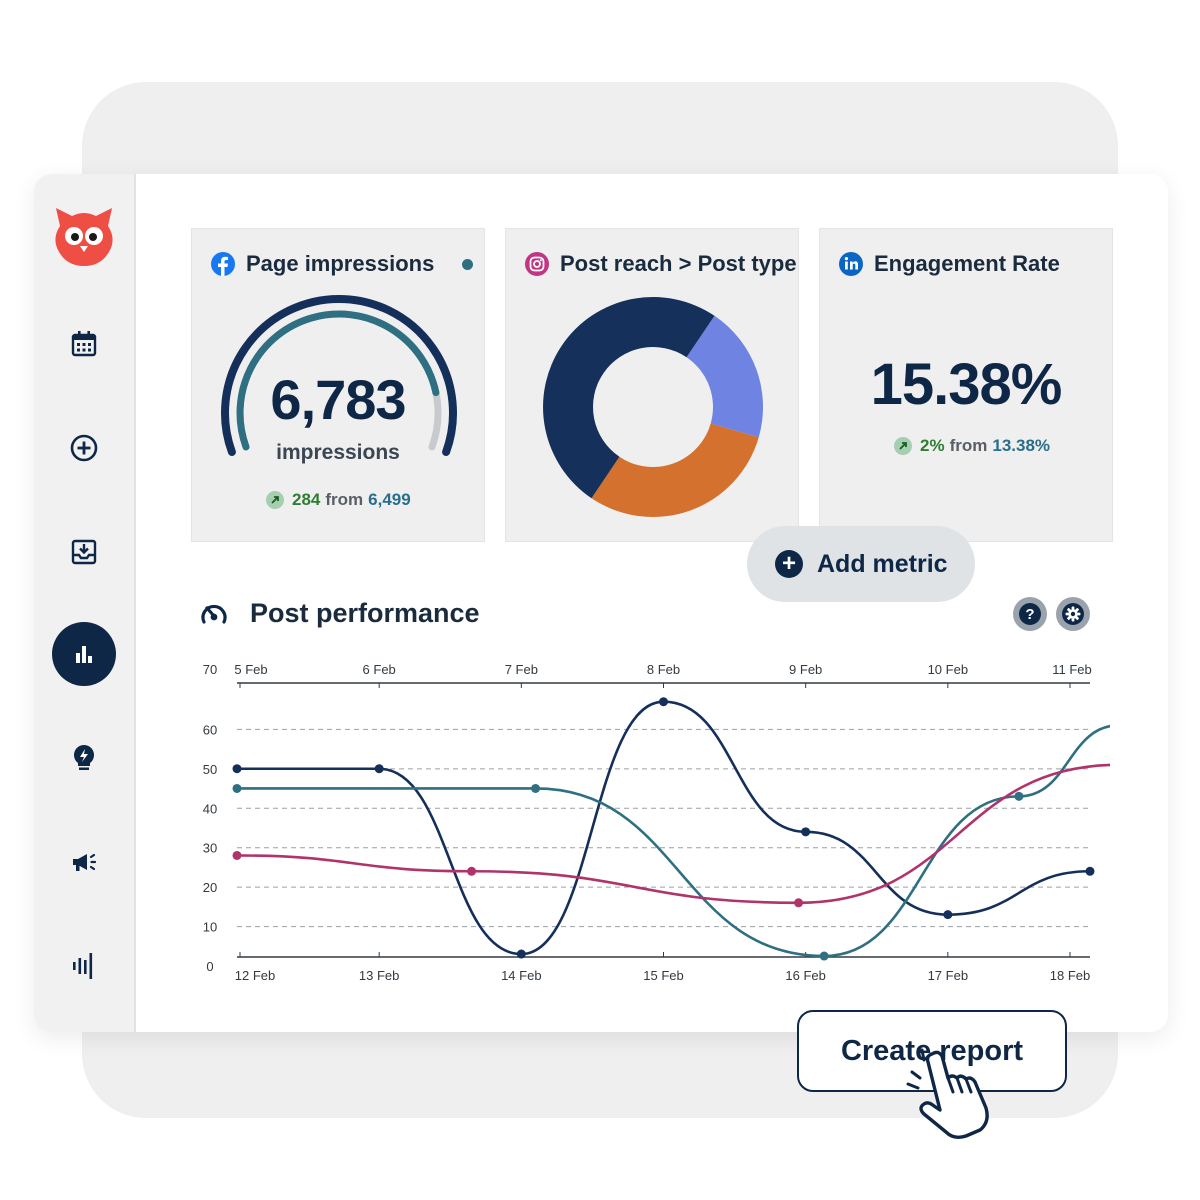 The width and height of the screenshot is (1200, 1200). Describe the element at coordinates (851, 264) in the screenshot. I see `linkedin-icon` at that location.